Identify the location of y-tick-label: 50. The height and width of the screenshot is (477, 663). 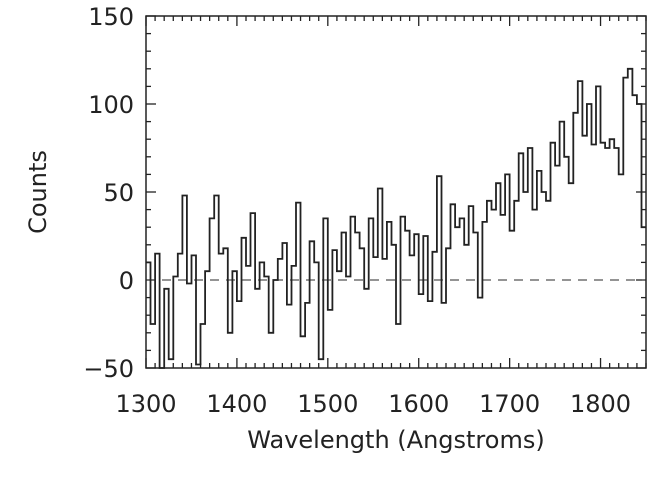
(118, 193).